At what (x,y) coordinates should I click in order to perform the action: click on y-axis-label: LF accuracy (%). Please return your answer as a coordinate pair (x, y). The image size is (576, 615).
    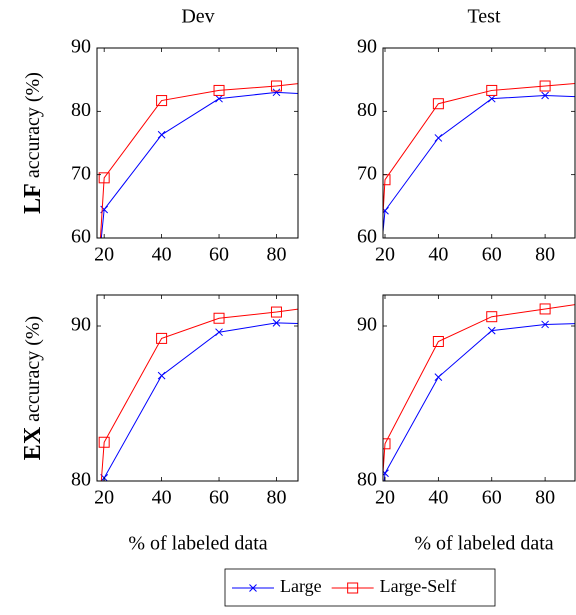
    Looking at the image, I should click on (33, 143).